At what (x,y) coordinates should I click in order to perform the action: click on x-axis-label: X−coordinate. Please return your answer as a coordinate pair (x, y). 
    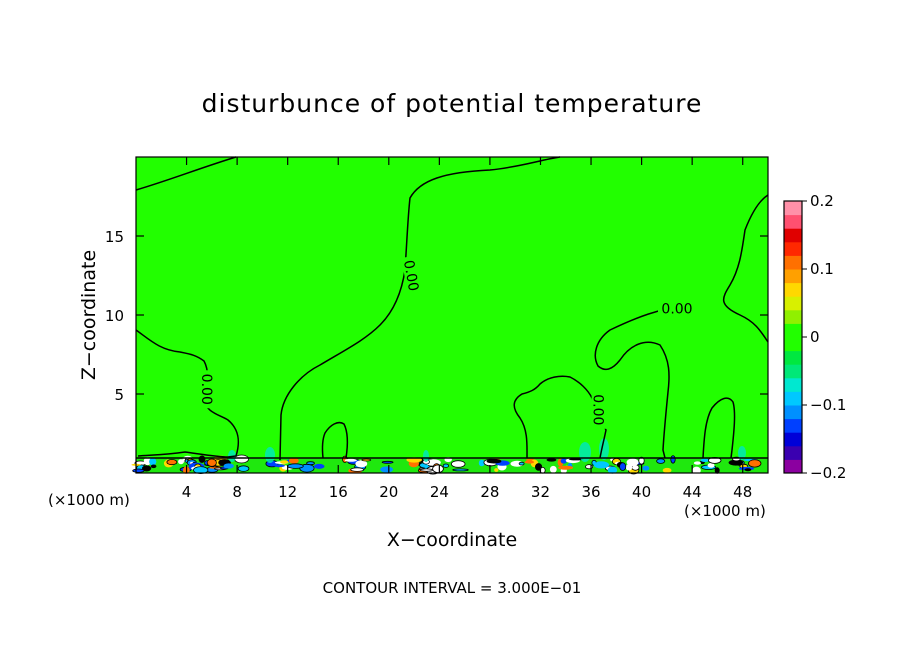
    Looking at the image, I should click on (452, 540).